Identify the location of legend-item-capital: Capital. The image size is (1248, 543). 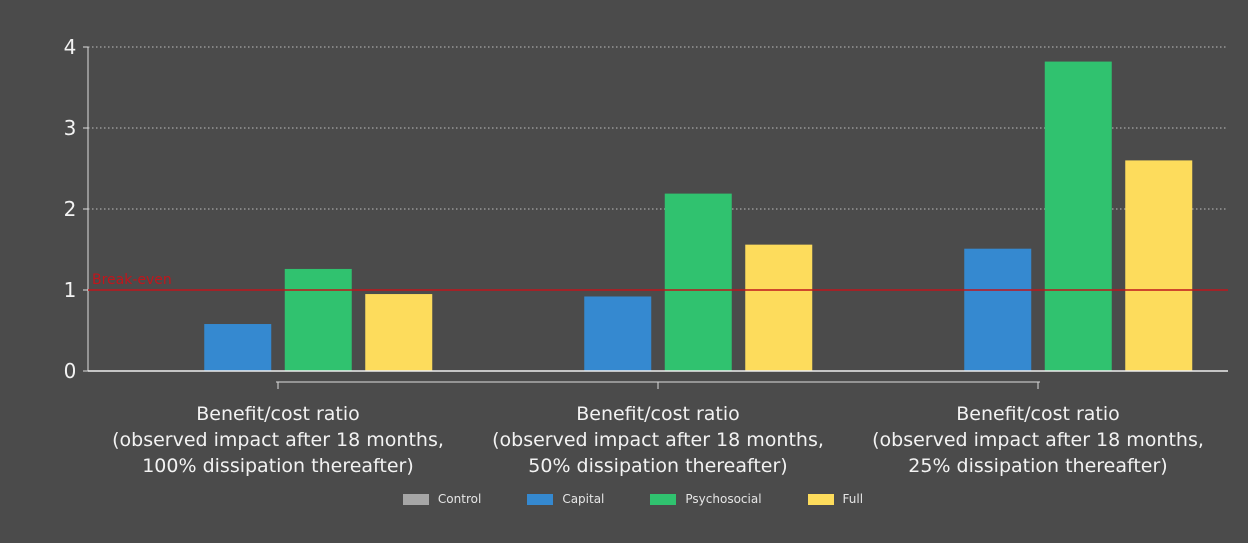
(565, 499).